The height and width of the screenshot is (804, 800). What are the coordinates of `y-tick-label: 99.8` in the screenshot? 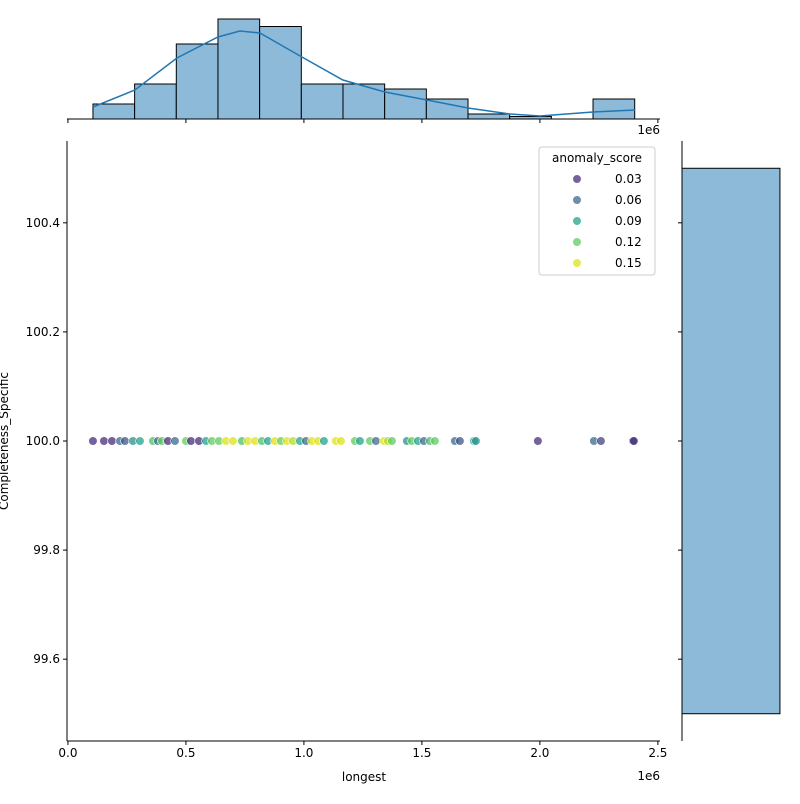 It's located at (46, 550).